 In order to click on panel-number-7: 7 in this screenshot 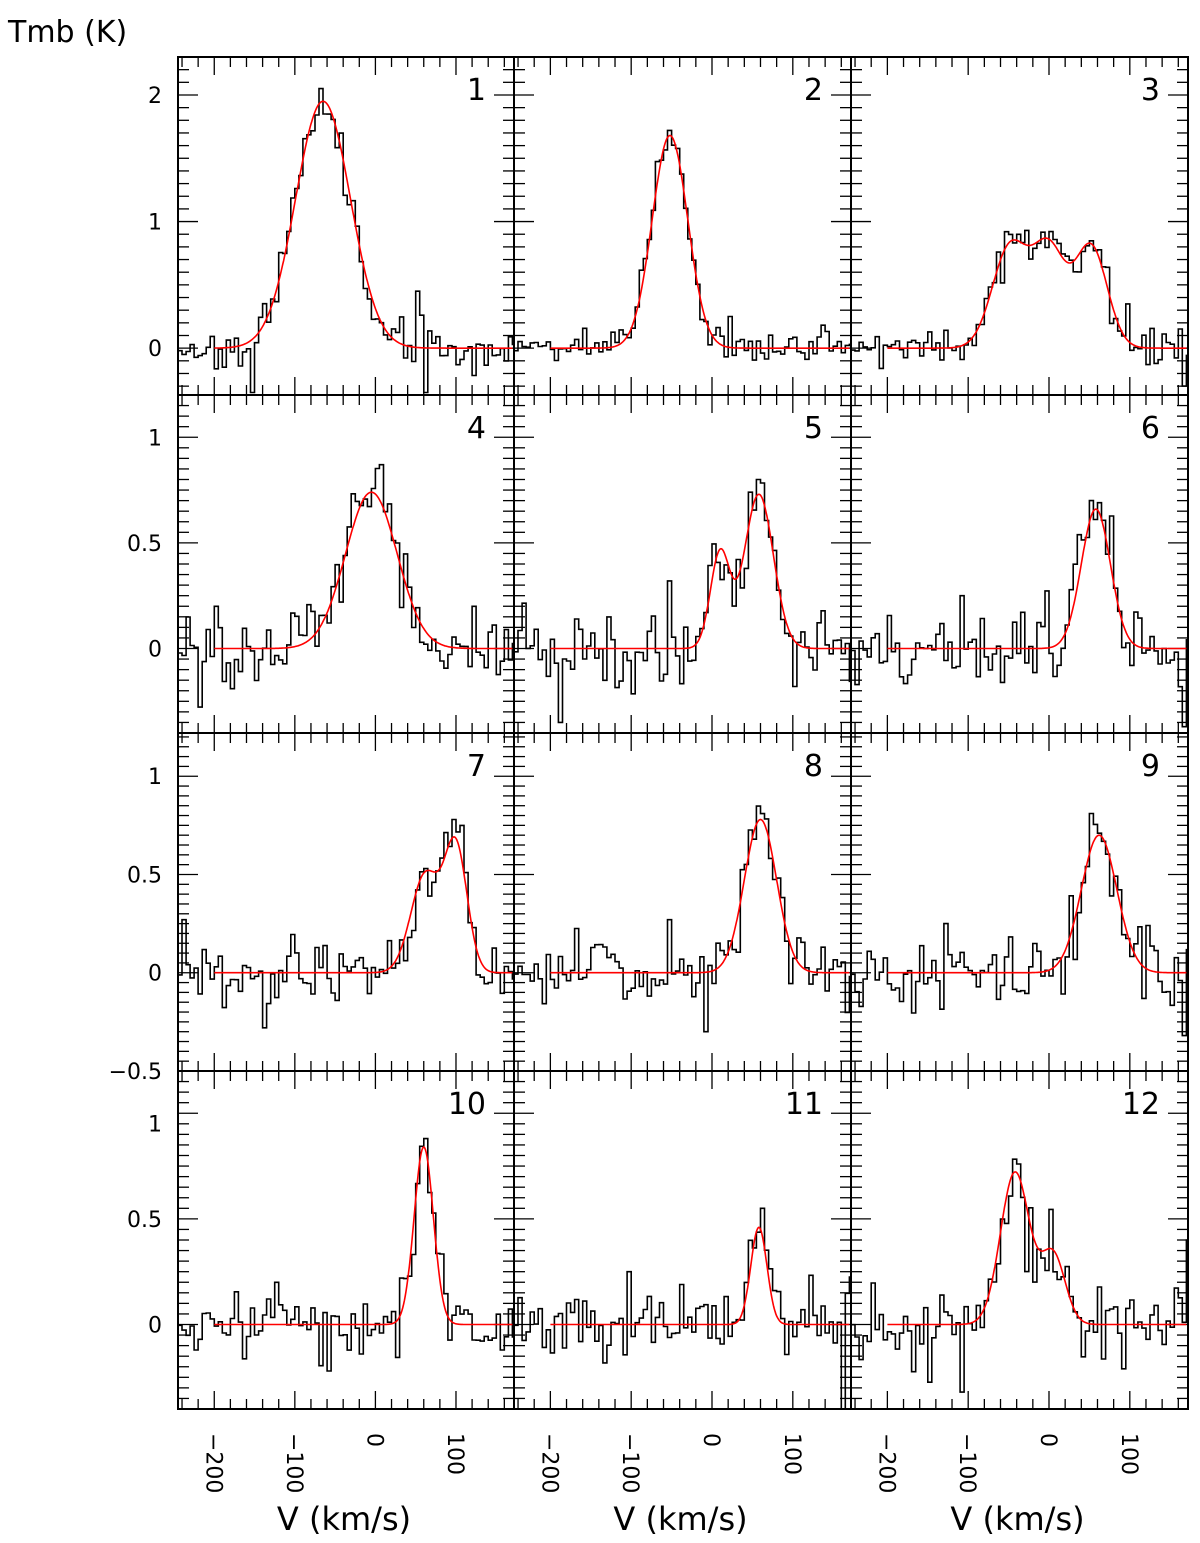, I will do `click(476, 766)`.